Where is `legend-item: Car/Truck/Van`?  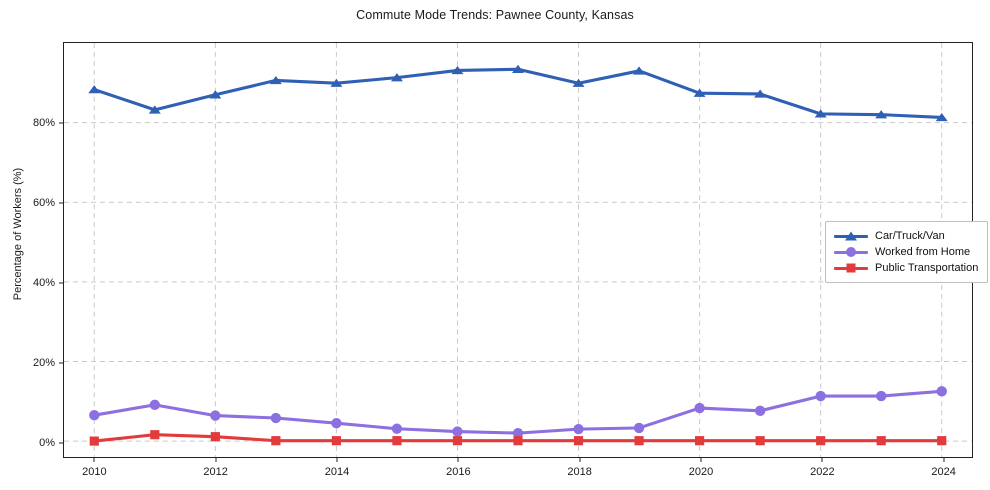
legend-item: Car/Truck/Van is located at coordinates (906, 236).